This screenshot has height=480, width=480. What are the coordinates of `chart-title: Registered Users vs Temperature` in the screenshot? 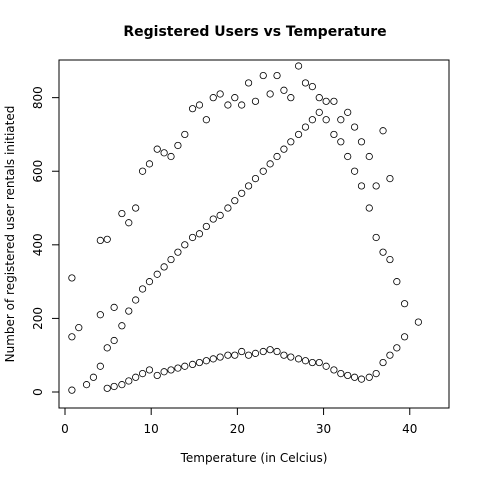 It's located at (254, 32).